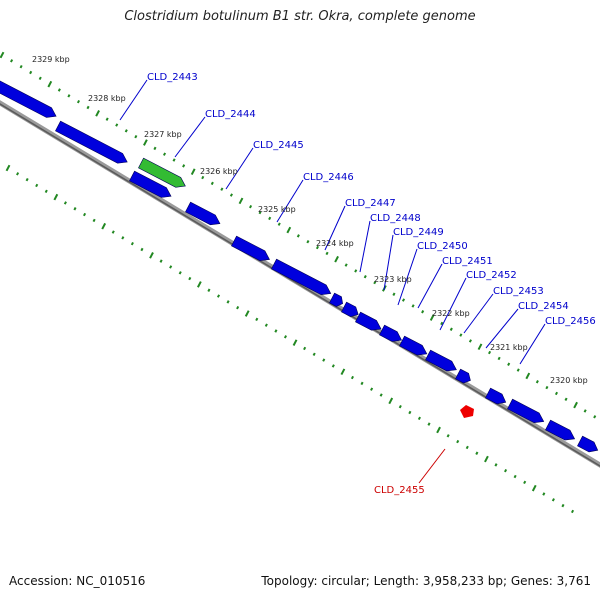 This screenshot has width=600, height=600. I want to click on scale-label: 2322 kbp, so click(451, 313).